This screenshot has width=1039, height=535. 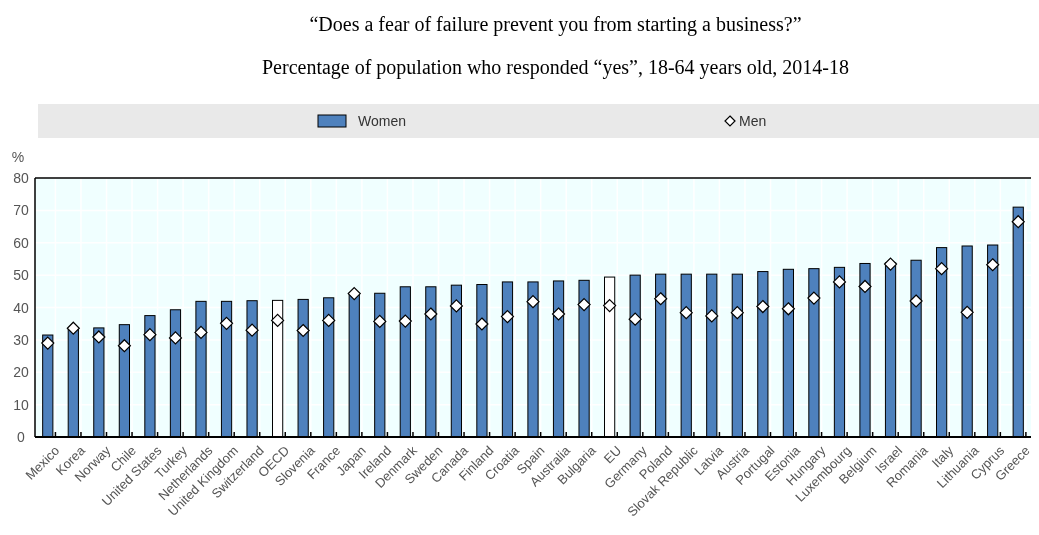 What do you see at coordinates (555, 24) in the screenshot?
I see `chart-title: “Does a fear of failure prevent you from starting a business?”` at bounding box center [555, 24].